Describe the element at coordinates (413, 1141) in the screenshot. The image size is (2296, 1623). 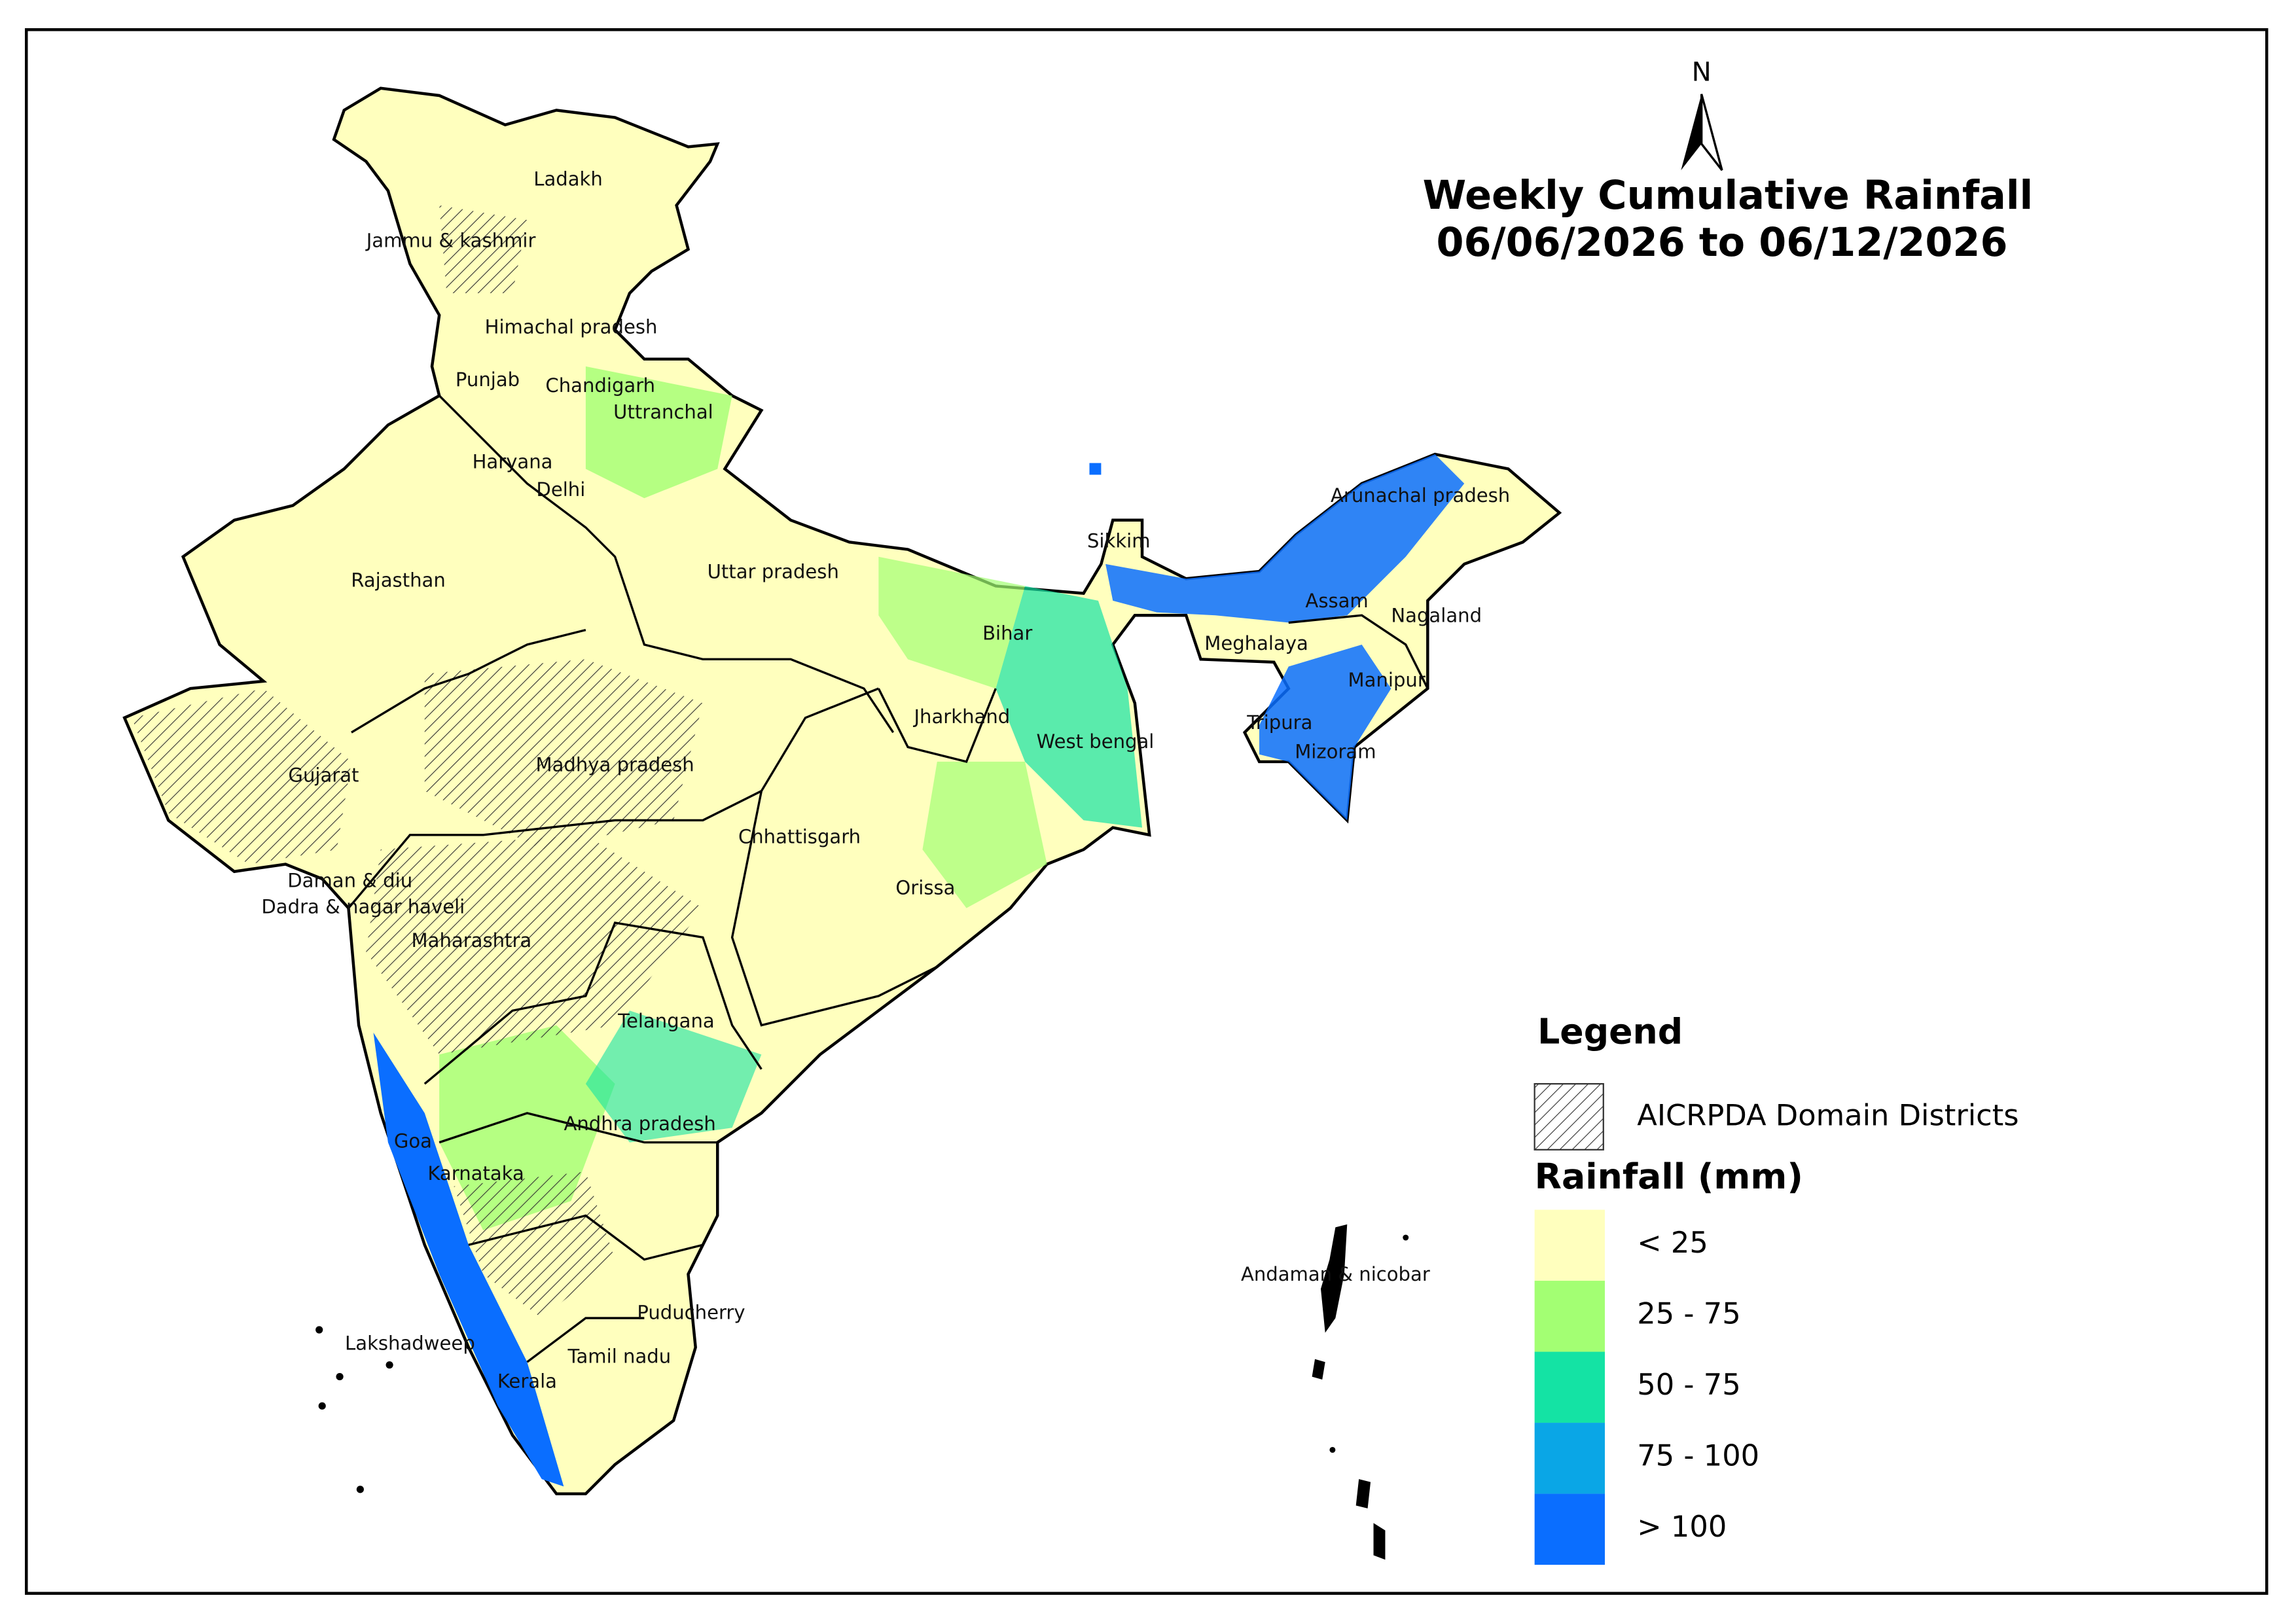
I see `state-label: Goa` at that location.